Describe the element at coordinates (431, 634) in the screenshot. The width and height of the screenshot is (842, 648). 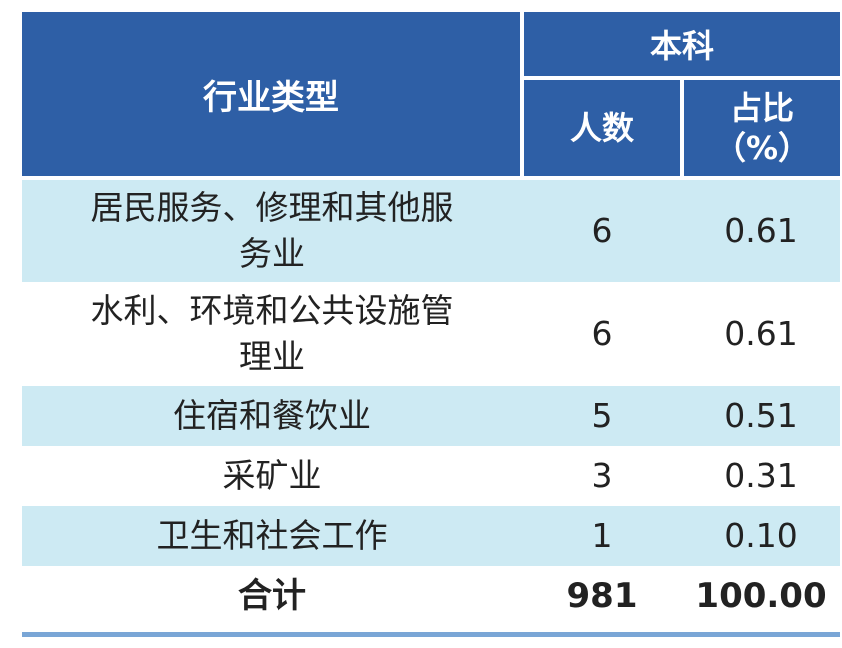
I see `table-bottom-border` at that location.